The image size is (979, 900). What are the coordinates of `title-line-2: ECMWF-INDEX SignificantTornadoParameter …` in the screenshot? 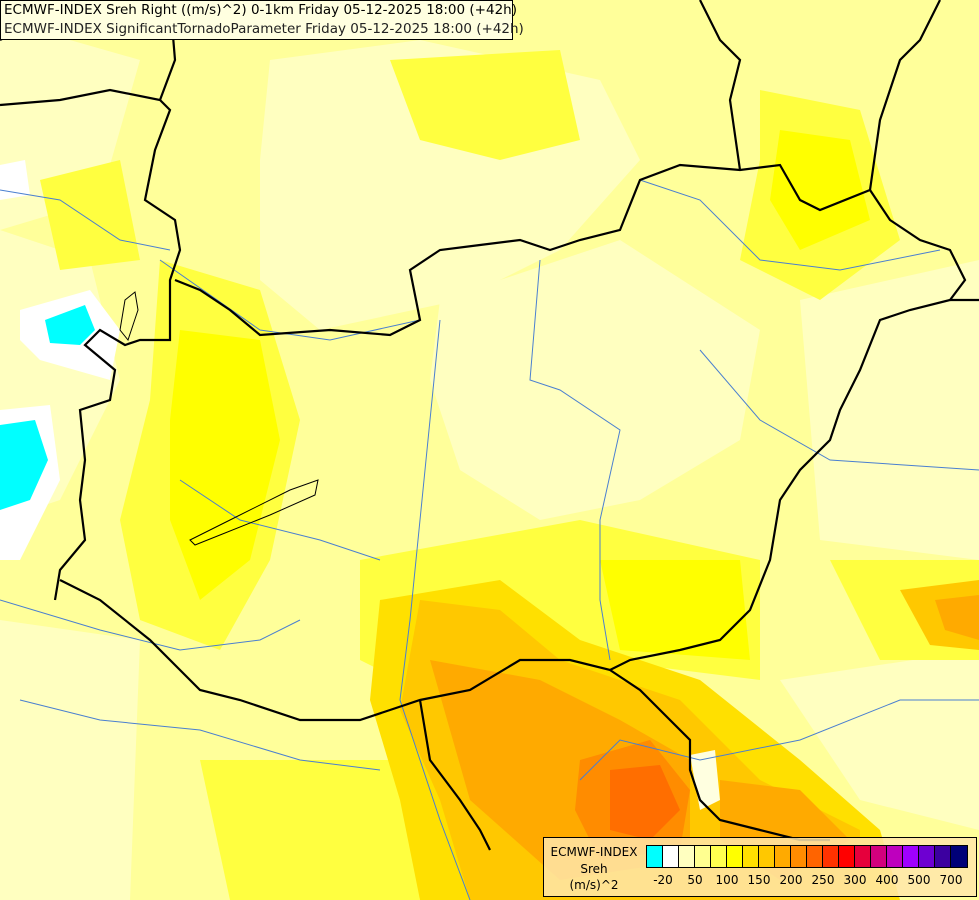 It's located at (264, 29).